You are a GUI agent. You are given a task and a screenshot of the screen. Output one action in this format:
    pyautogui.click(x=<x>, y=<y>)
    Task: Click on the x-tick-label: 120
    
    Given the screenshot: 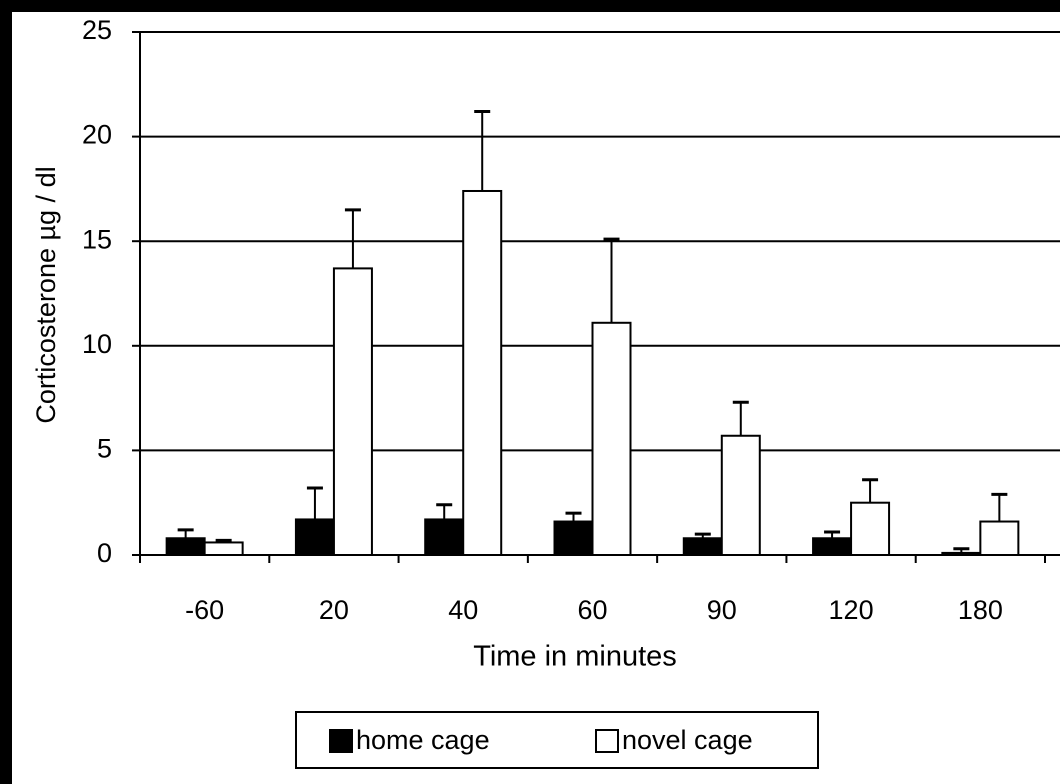 What is the action you would take?
    pyautogui.click(x=851, y=610)
    